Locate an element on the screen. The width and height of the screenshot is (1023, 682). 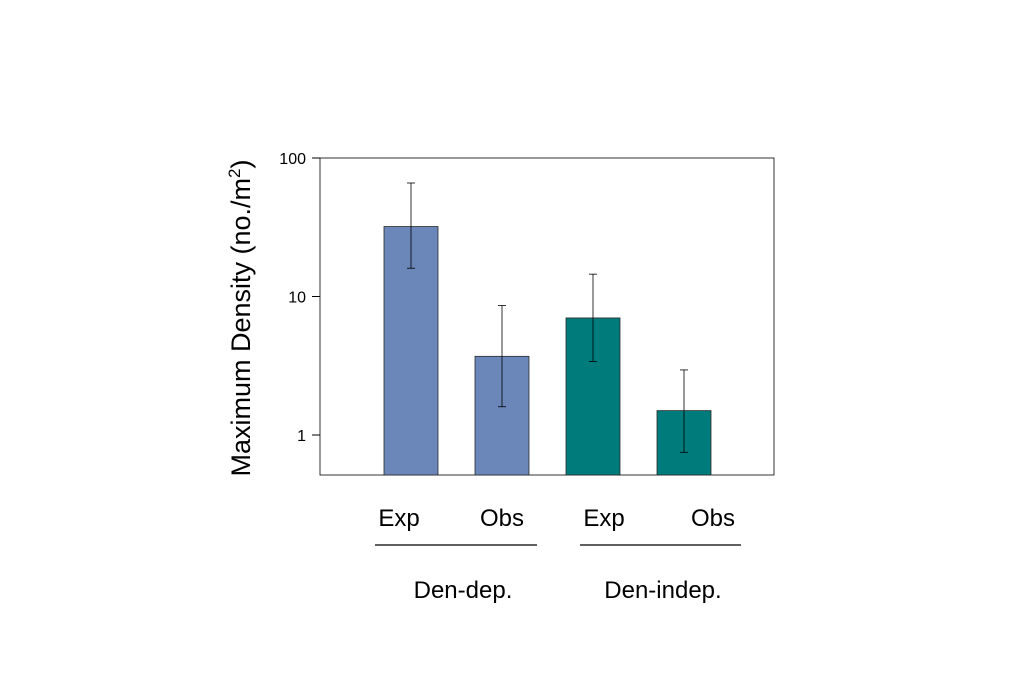
y-tick-label: 10 is located at coordinates (297, 298).